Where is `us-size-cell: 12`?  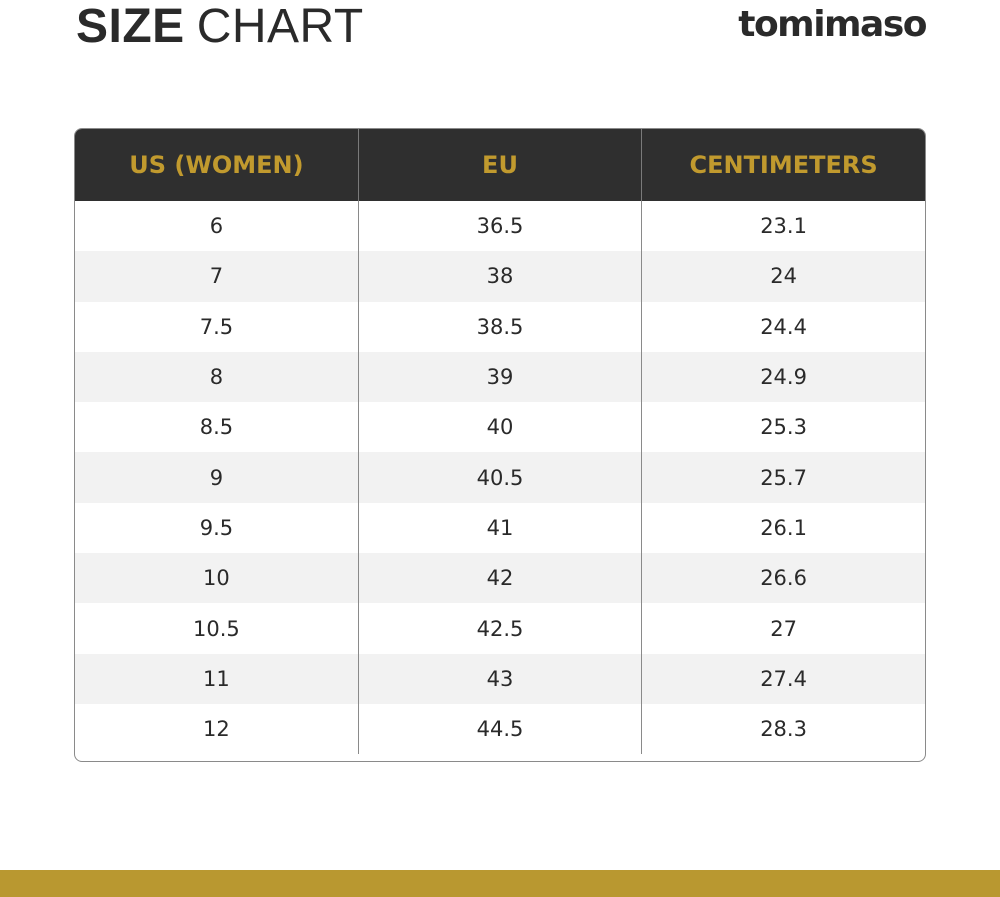 us-size-cell: 12 is located at coordinates (216, 729).